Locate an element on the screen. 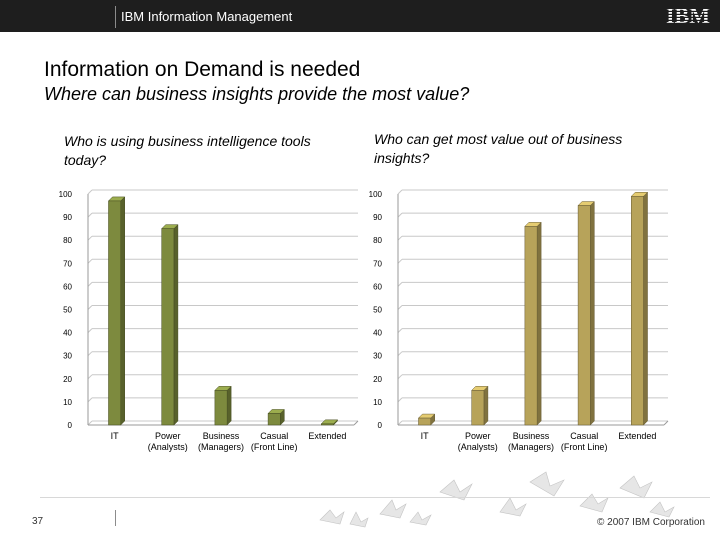 The height and width of the screenshot is (540, 720). brand-label: IBM Information Management is located at coordinates (207, 16).